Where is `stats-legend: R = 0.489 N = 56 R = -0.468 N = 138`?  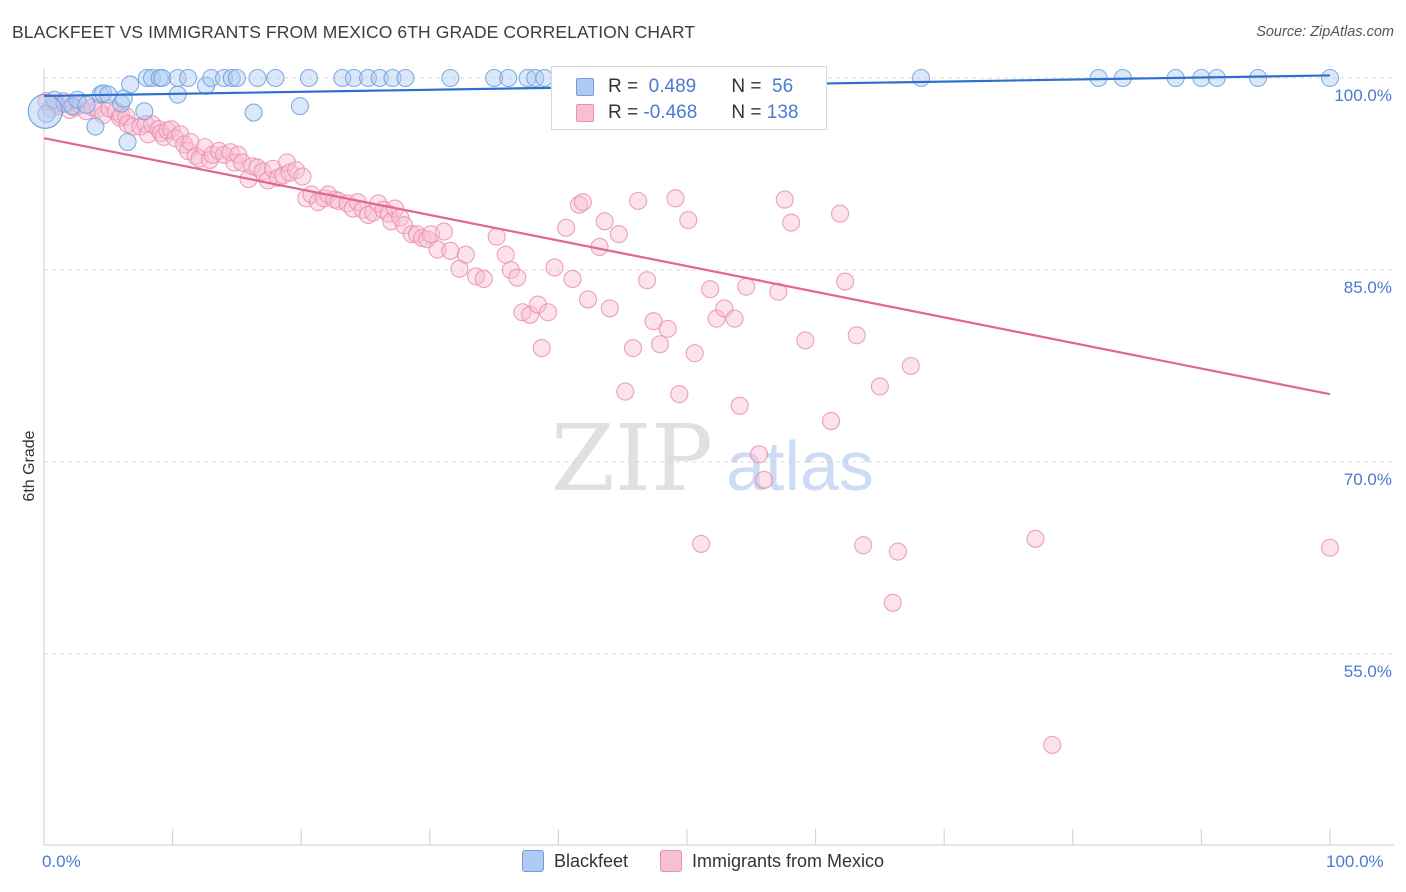 stats-legend: R = 0.489 N = 56 R = -0.468 N = 138 is located at coordinates (689, 98).